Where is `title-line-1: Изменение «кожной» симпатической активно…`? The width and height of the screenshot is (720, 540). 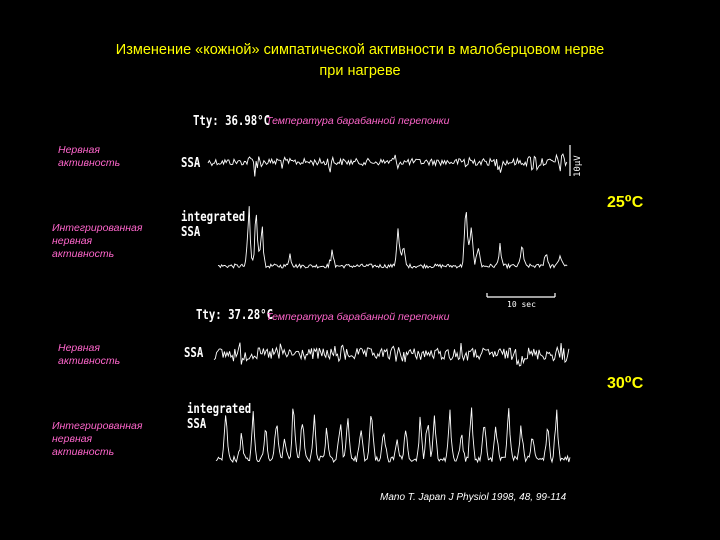
title-line-1: Изменение «кожной» симпатической активно… is located at coordinates (360, 50).